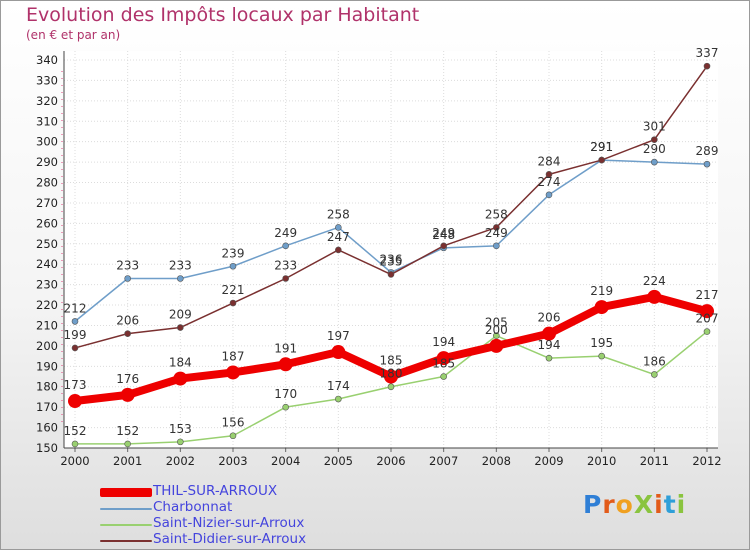  I want to click on chart-subtitle: (en € et par an), so click(73, 35).